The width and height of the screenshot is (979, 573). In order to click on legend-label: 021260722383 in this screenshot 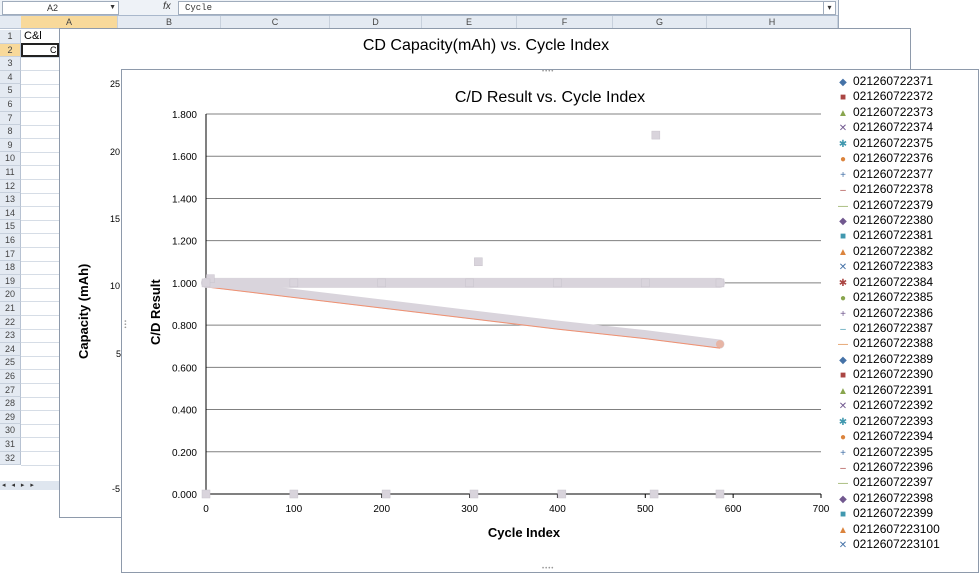, I will do `click(893, 266)`.